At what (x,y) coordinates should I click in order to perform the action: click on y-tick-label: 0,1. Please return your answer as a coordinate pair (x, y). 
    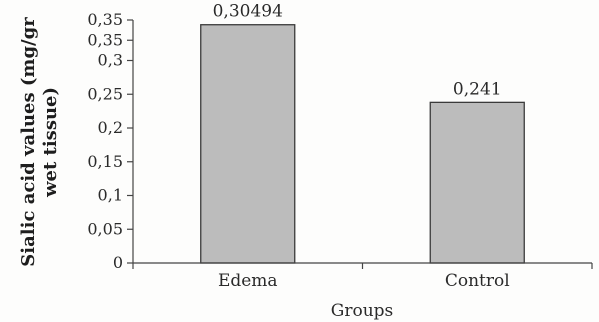
    Looking at the image, I should click on (110, 195).